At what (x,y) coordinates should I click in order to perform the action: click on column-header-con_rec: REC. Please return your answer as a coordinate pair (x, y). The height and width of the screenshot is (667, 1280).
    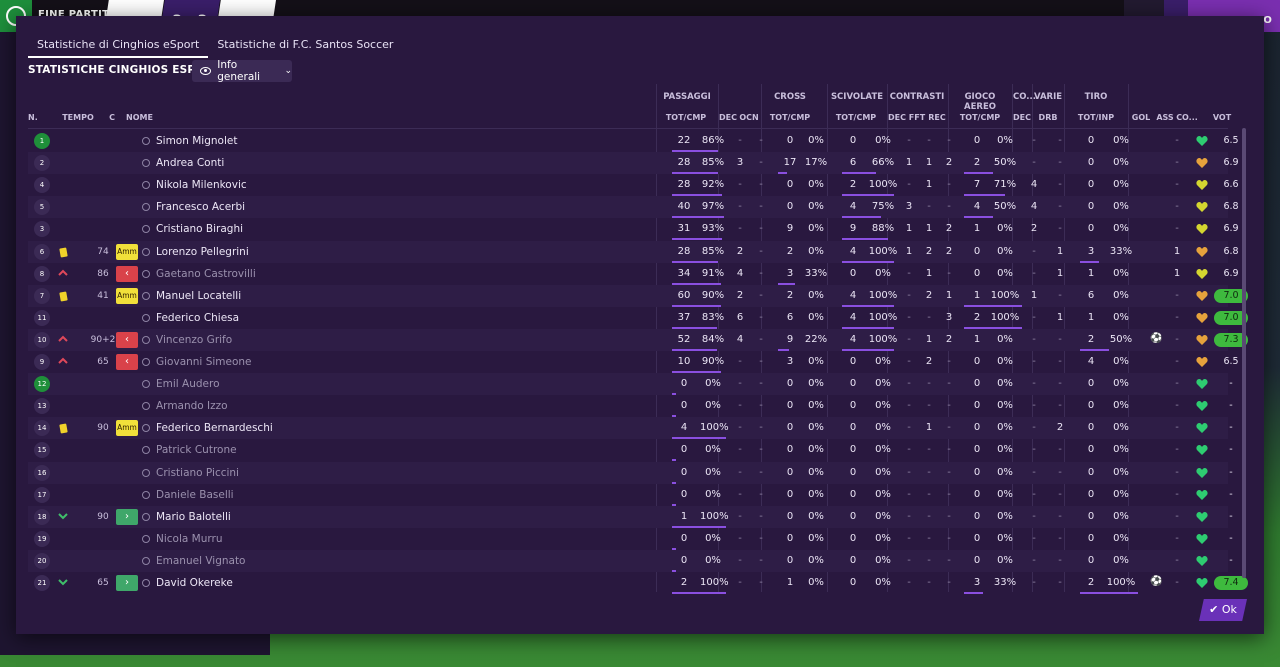
    Looking at the image, I should click on (937, 117).